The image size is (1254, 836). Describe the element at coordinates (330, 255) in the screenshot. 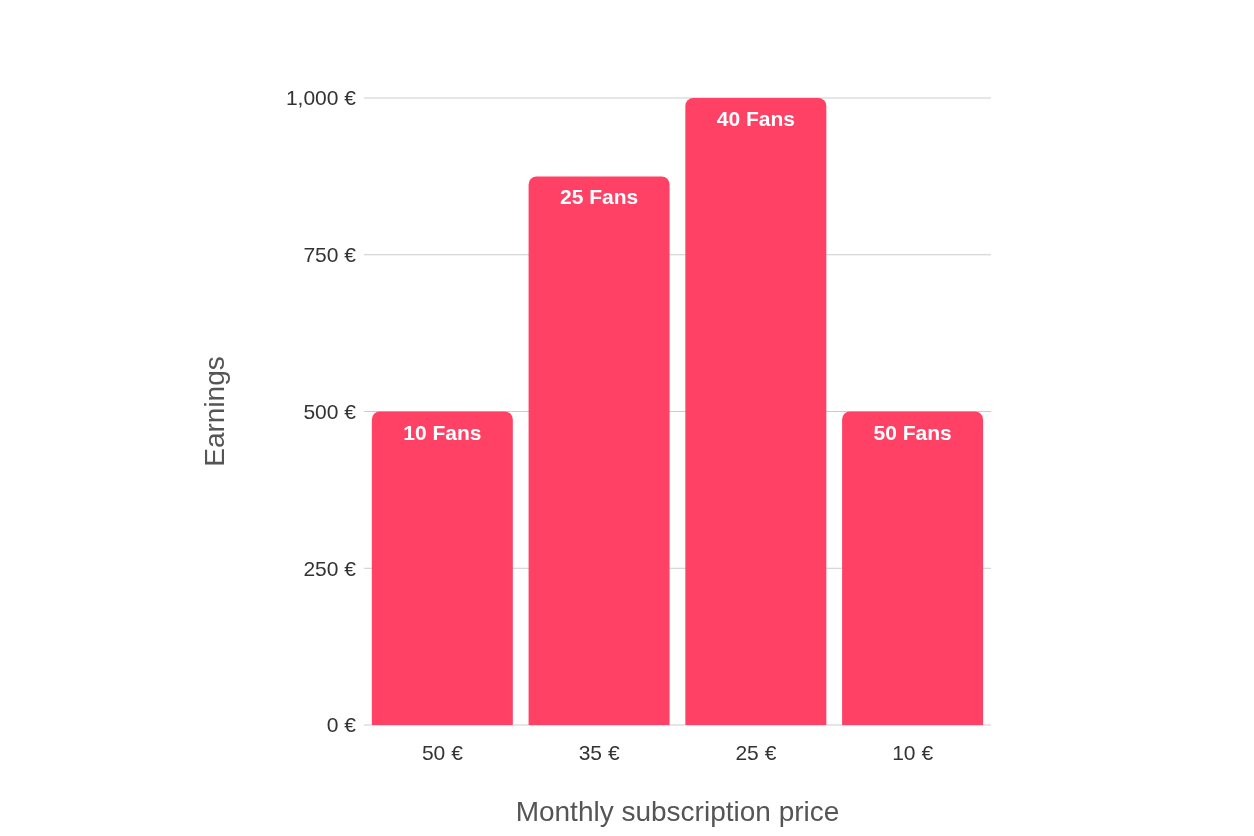

I see `y-tick-label: 750 €` at that location.